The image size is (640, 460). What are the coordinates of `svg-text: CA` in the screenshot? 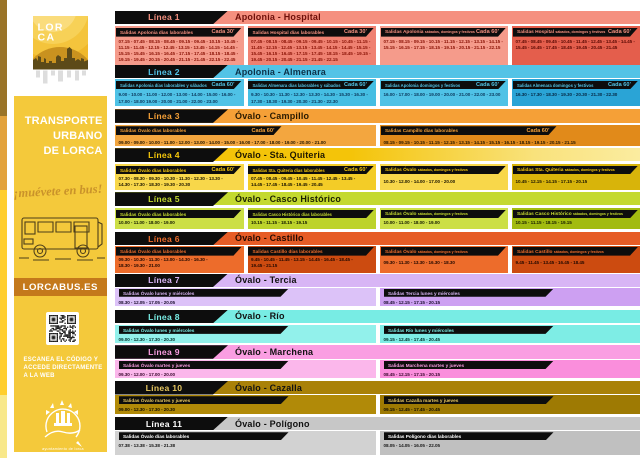 It's located at (46, 38).